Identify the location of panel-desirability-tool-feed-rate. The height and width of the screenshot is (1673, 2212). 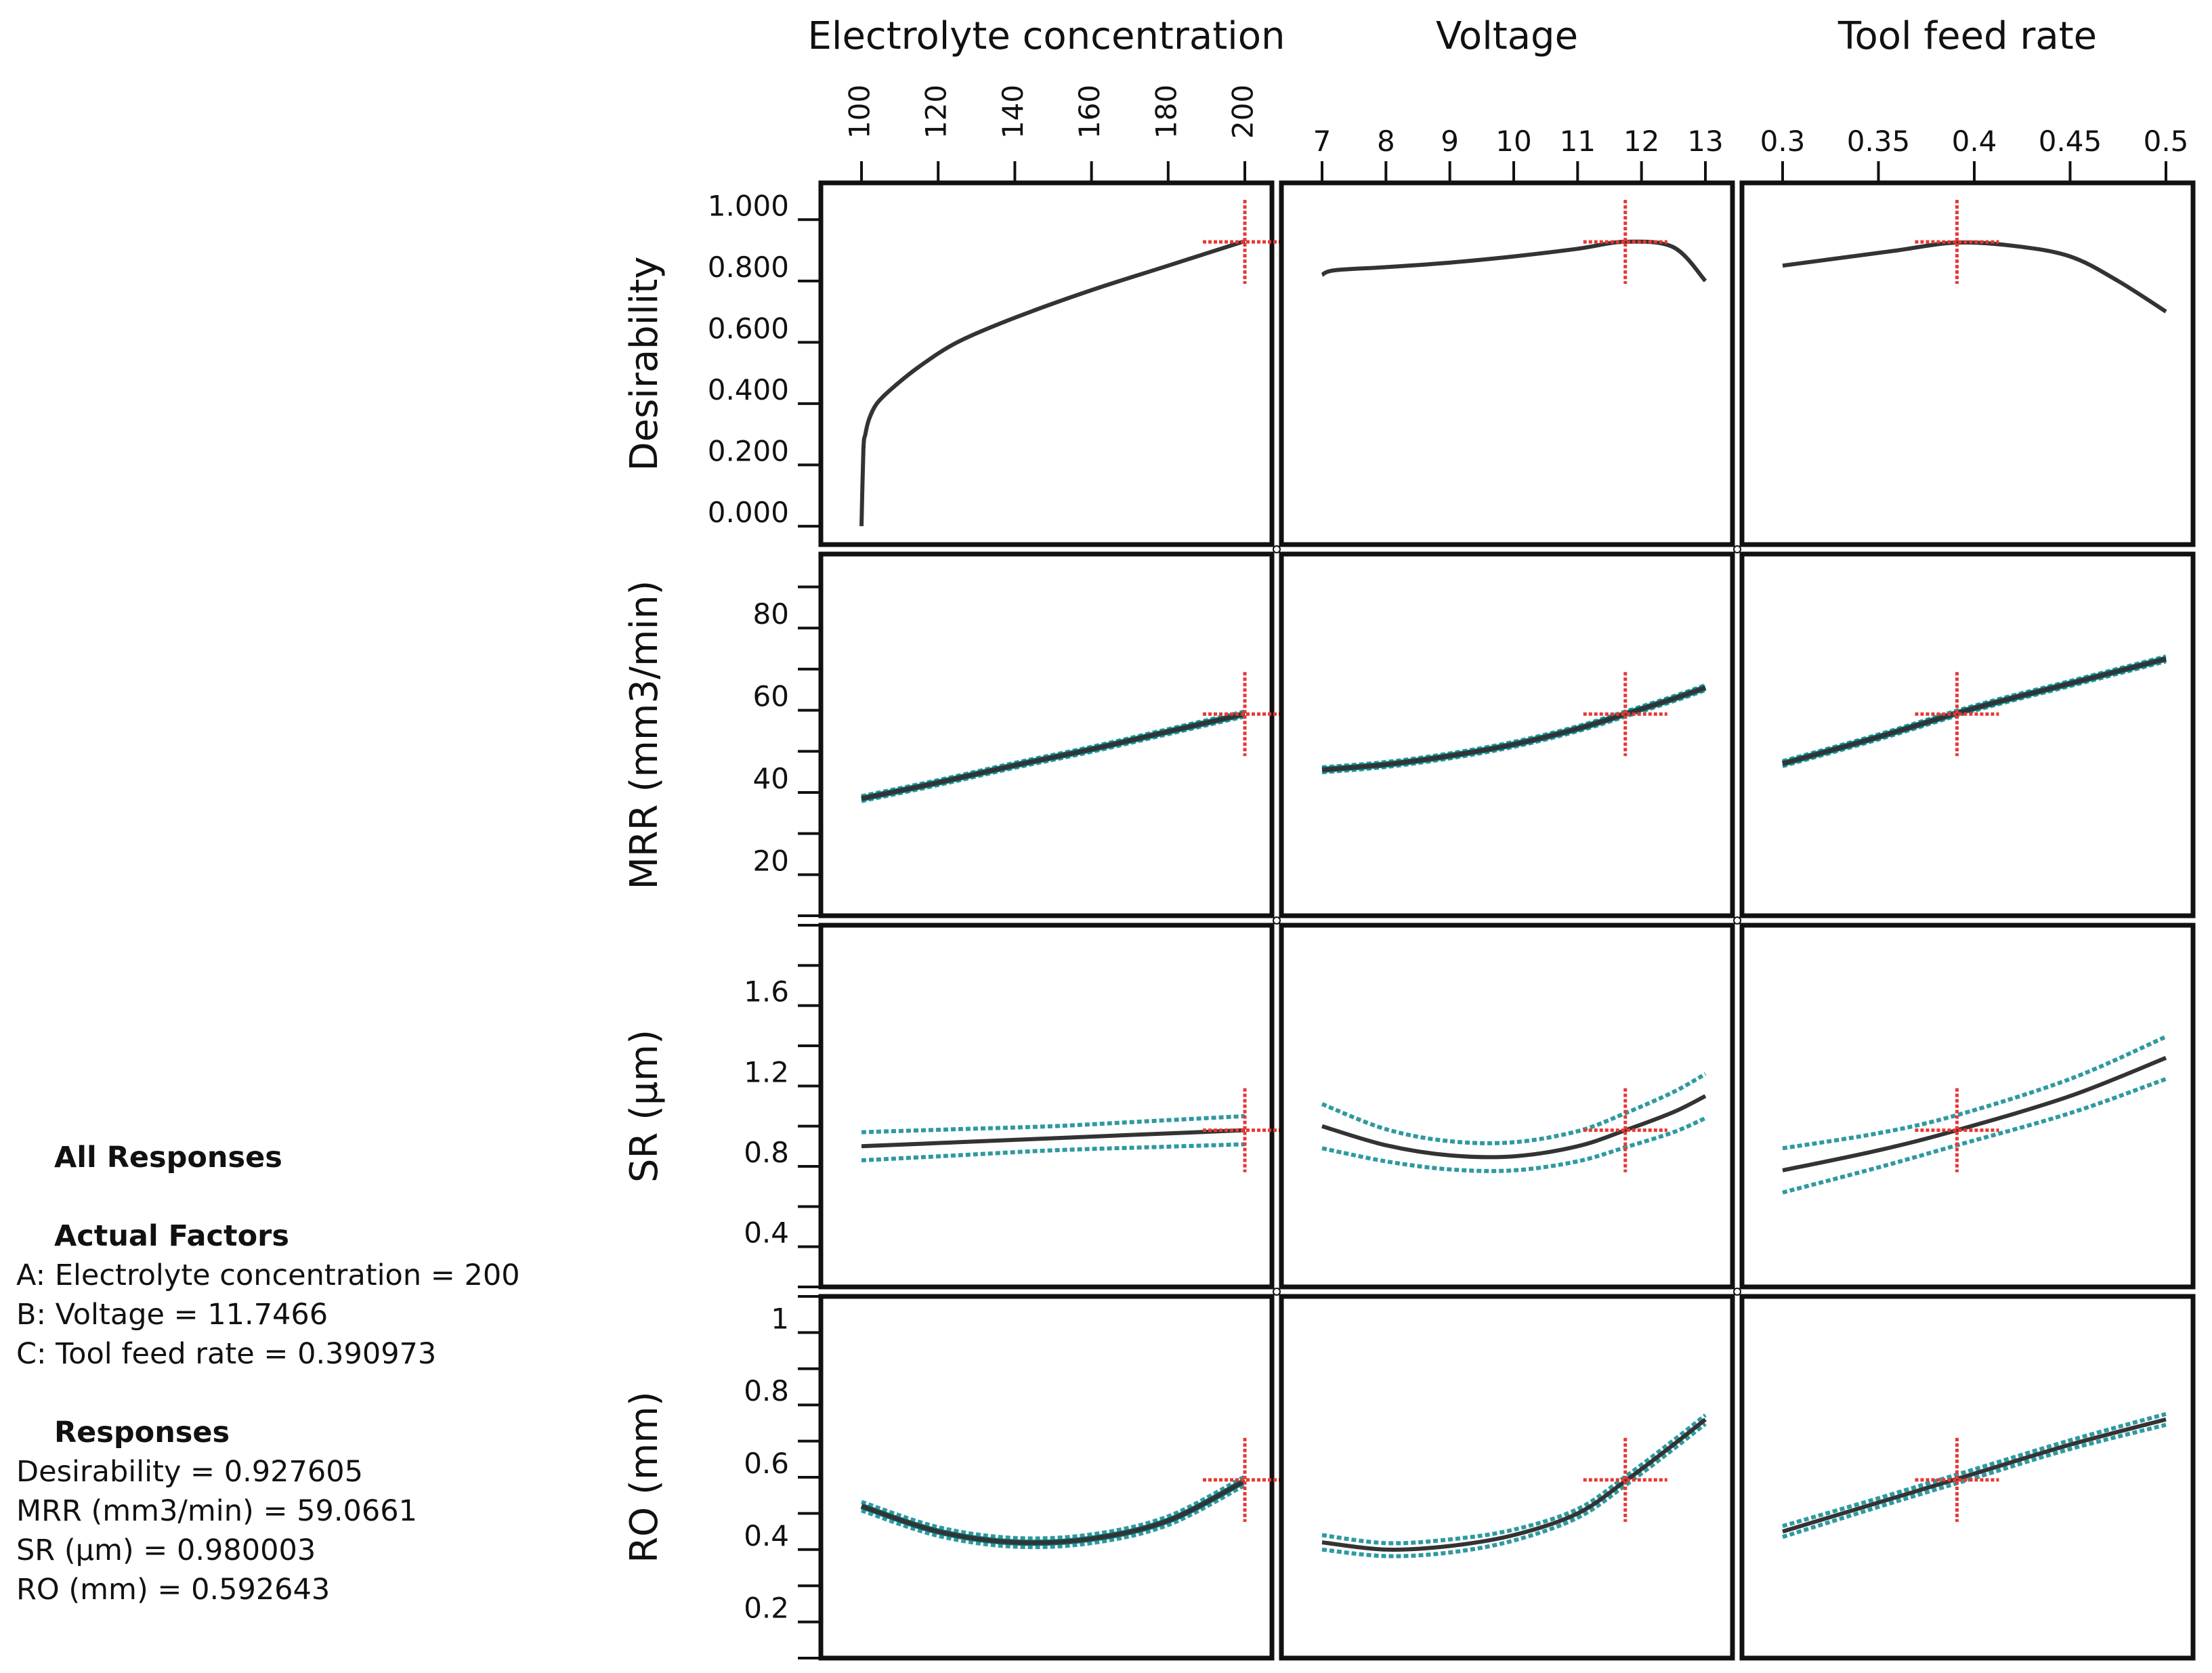
(1967, 363).